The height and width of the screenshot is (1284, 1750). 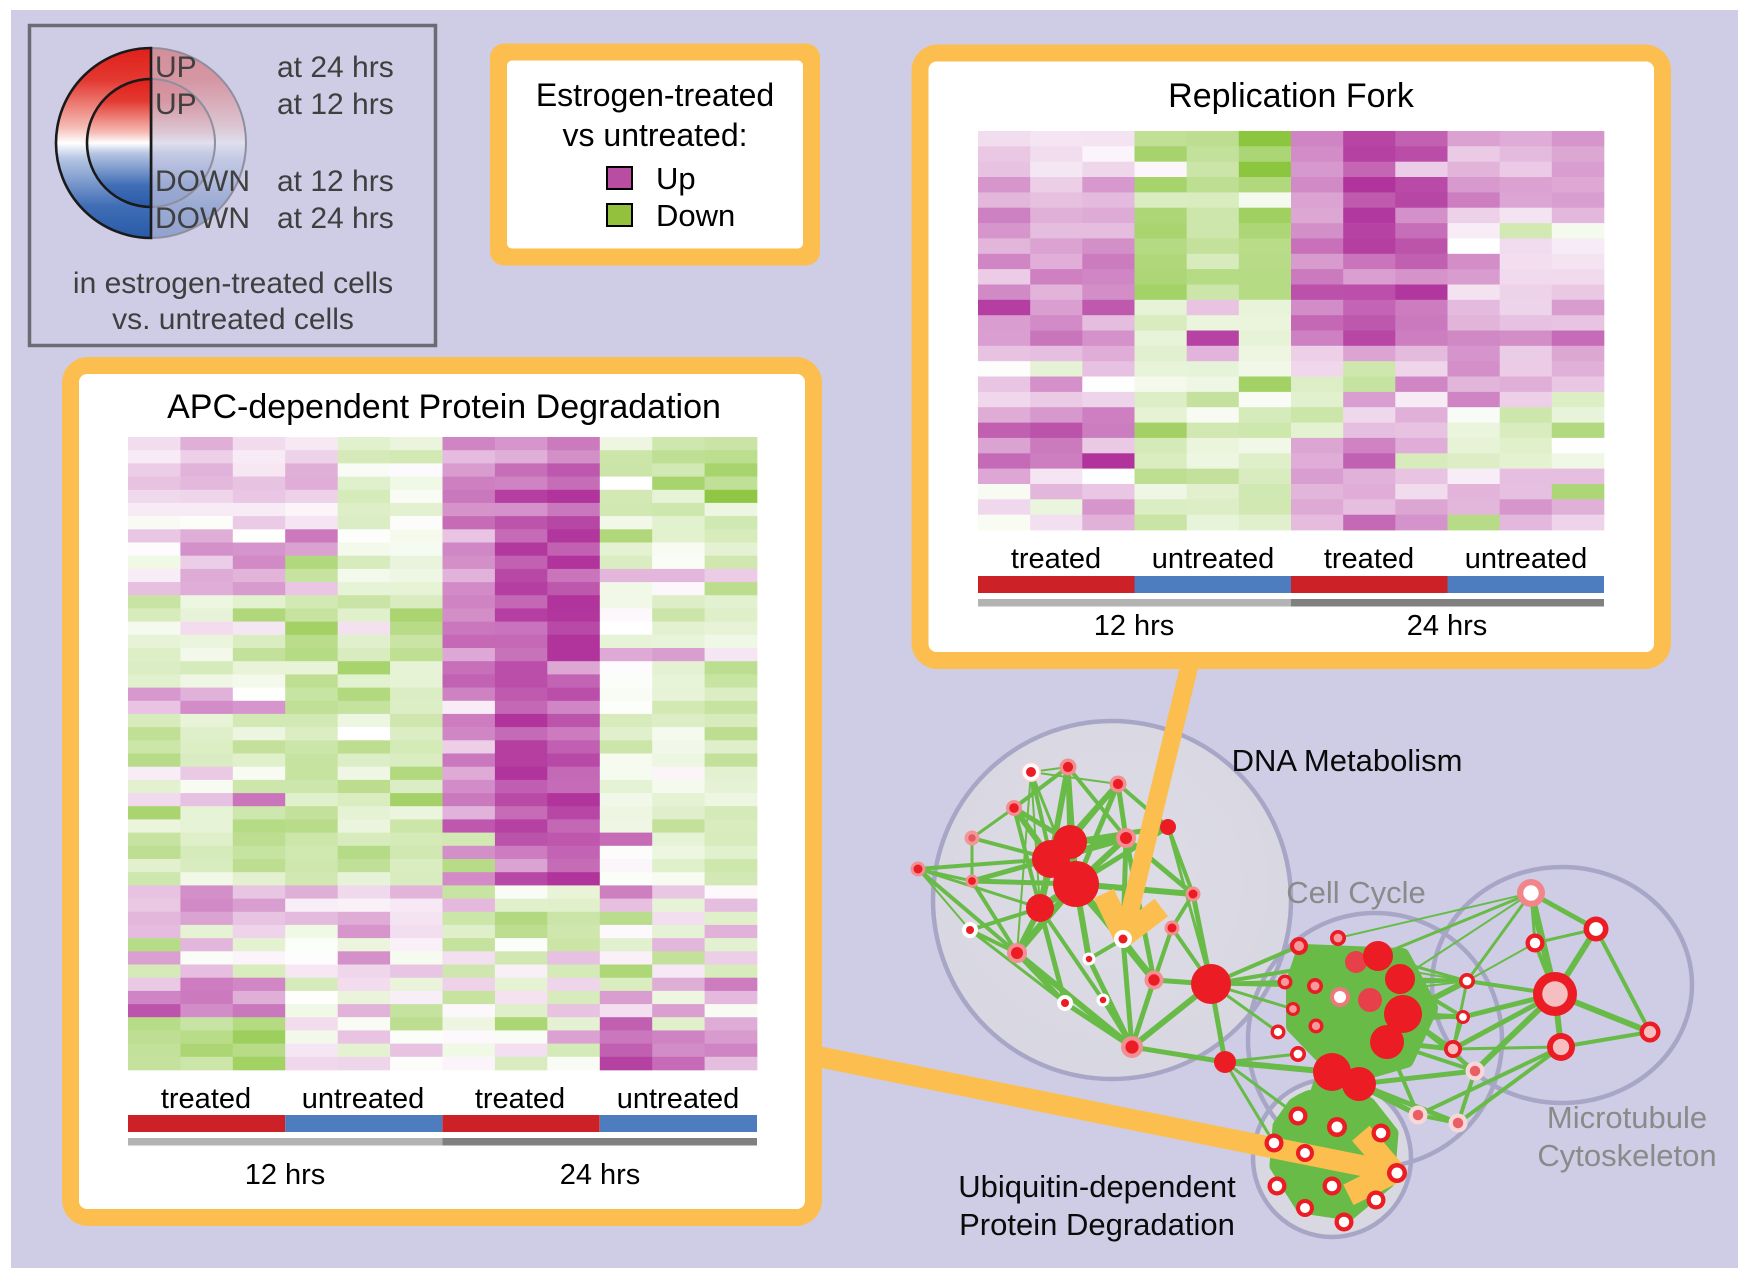 What do you see at coordinates (233, 283) in the screenshot?
I see `svg-text: in estrogen-treated cells` at bounding box center [233, 283].